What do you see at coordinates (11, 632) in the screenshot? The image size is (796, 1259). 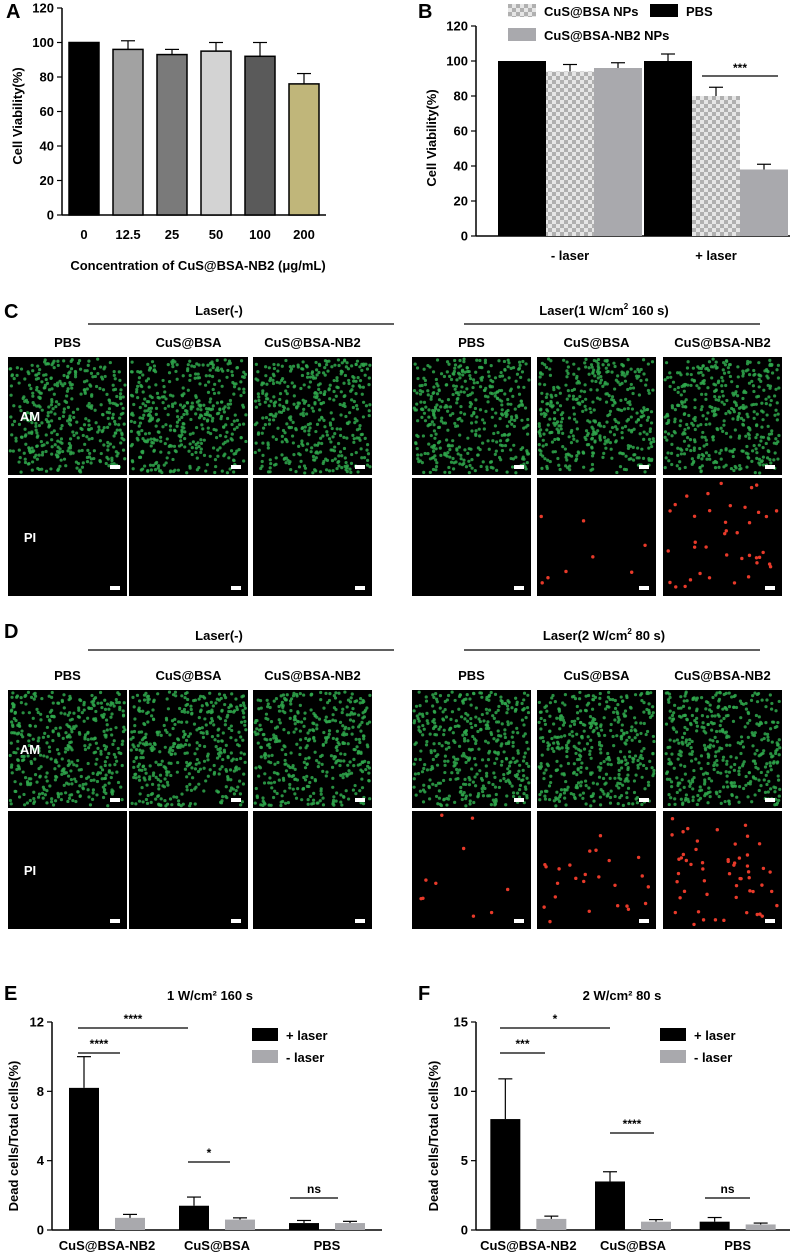 I see `panel-label-d: D` at bounding box center [11, 632].